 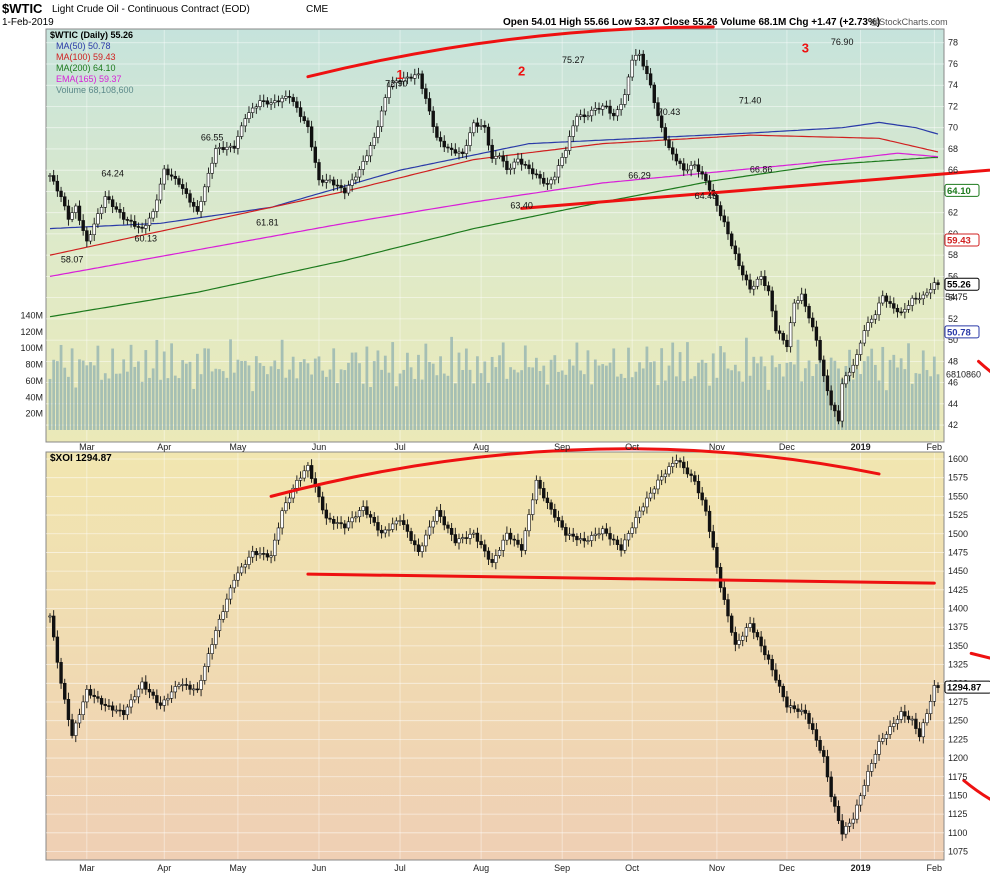 What do you see at coordinates (964, 688) in the screenshot?
I see `xoi-last-tag: 1294.87` at bounding box center [964, 688].